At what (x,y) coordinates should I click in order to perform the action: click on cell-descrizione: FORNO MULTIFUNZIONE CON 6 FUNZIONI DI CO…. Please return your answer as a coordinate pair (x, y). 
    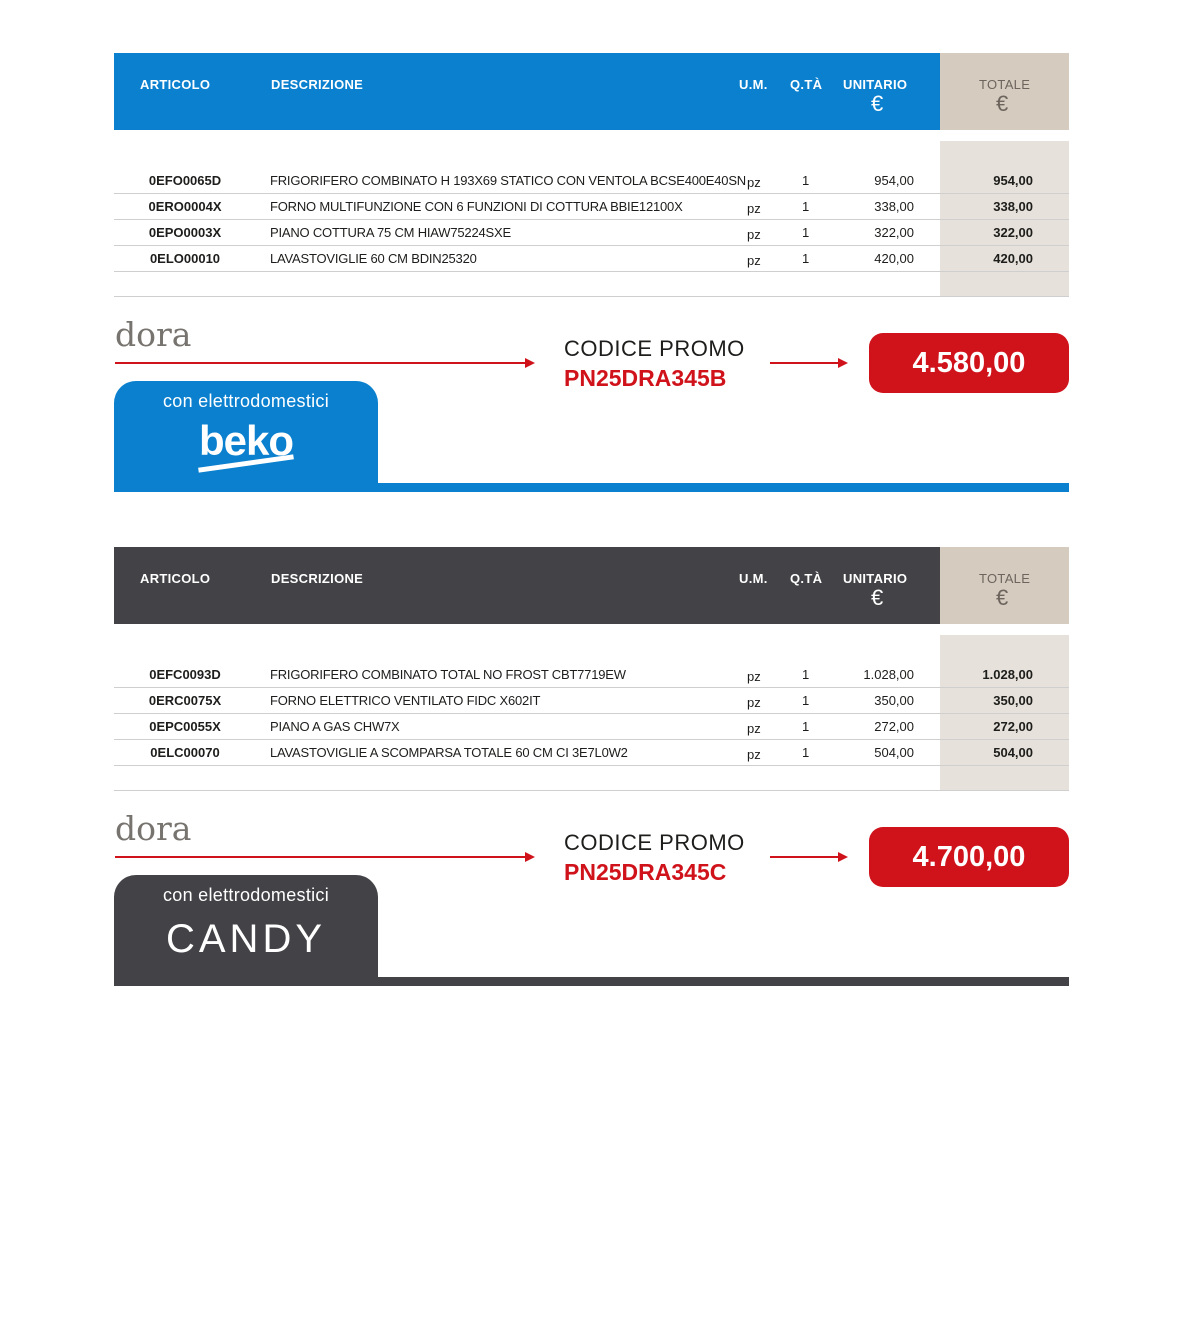
    Looking at the image, I should click on (476, 206).